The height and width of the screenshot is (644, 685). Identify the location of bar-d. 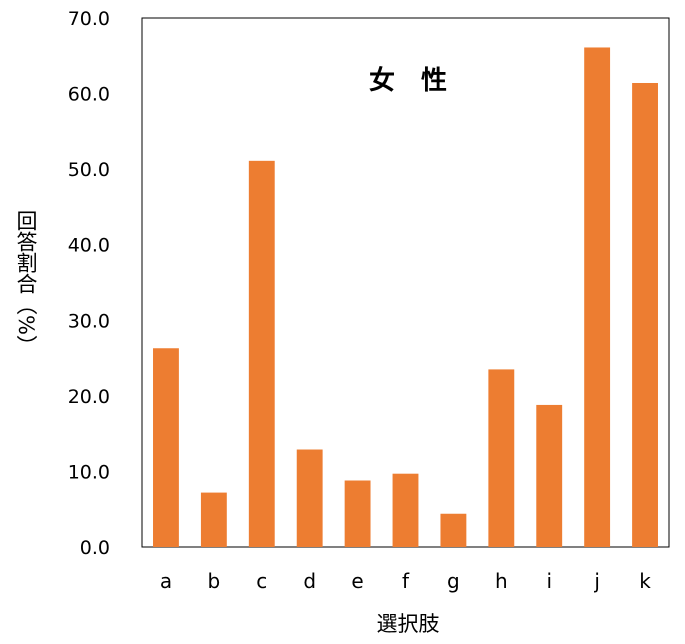
(309, 498).